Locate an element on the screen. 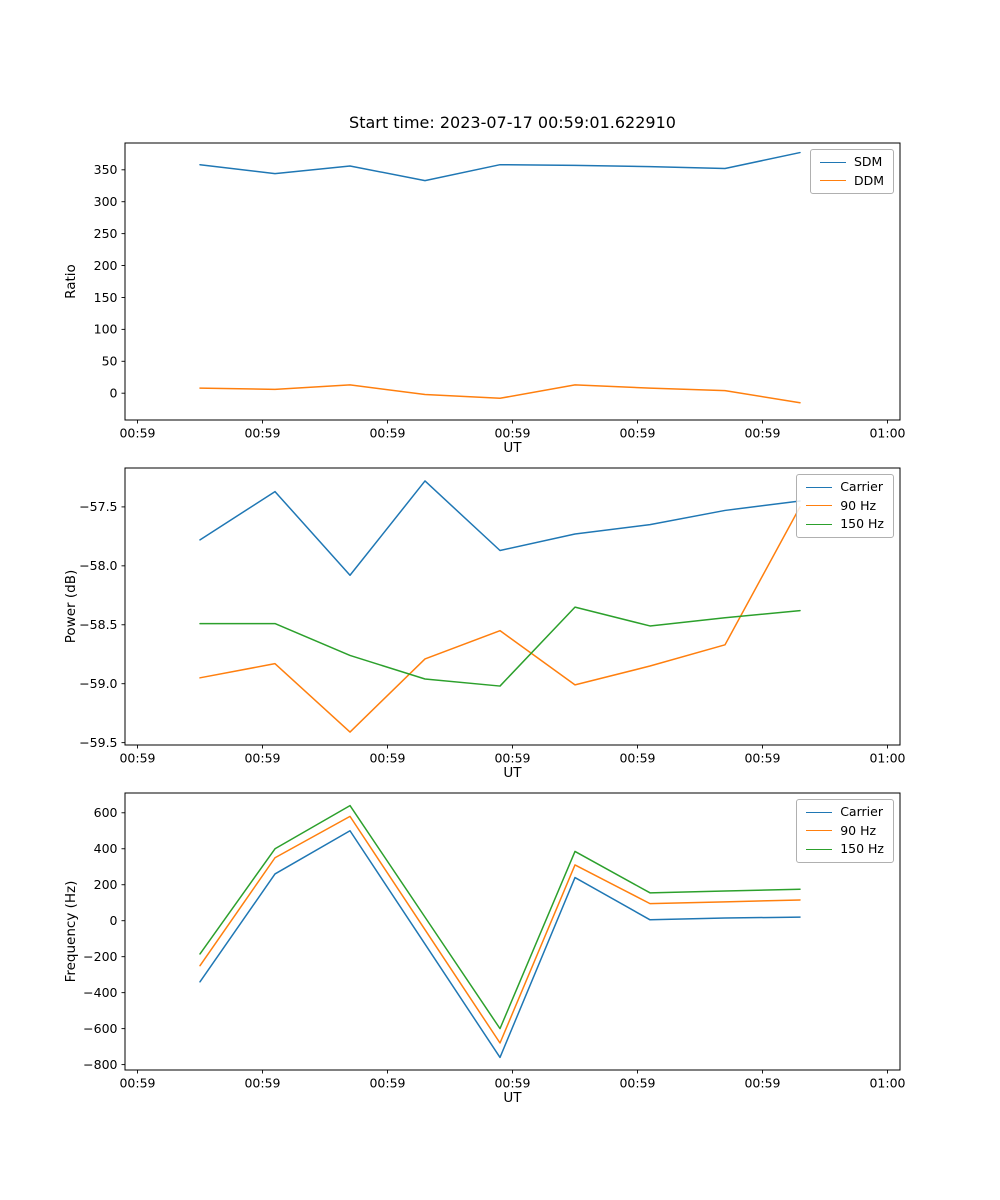 This screenshot has height=1200, width=1000. y-tick-label: 300 is located at coordinates (106, 201).